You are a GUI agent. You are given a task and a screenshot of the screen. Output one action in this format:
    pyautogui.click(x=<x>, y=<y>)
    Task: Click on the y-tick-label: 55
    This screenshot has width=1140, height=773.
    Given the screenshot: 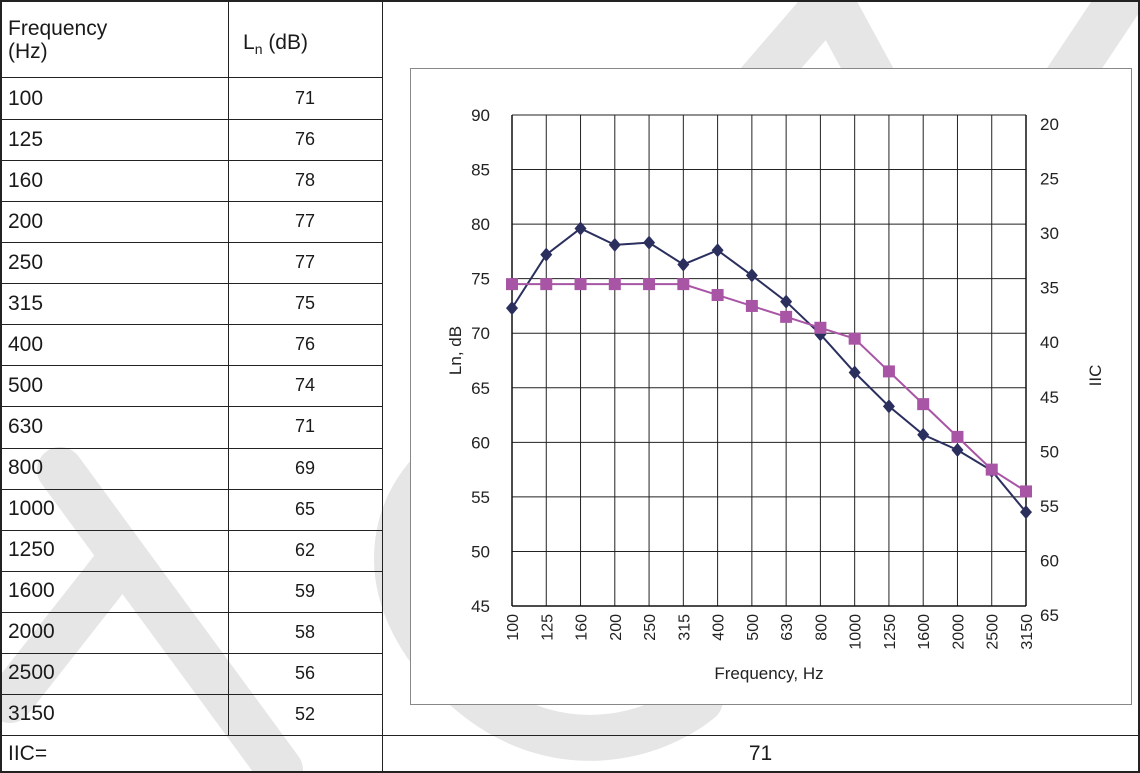 What is the action you would take?
    pyautogui.click(x=480, y=497)
    